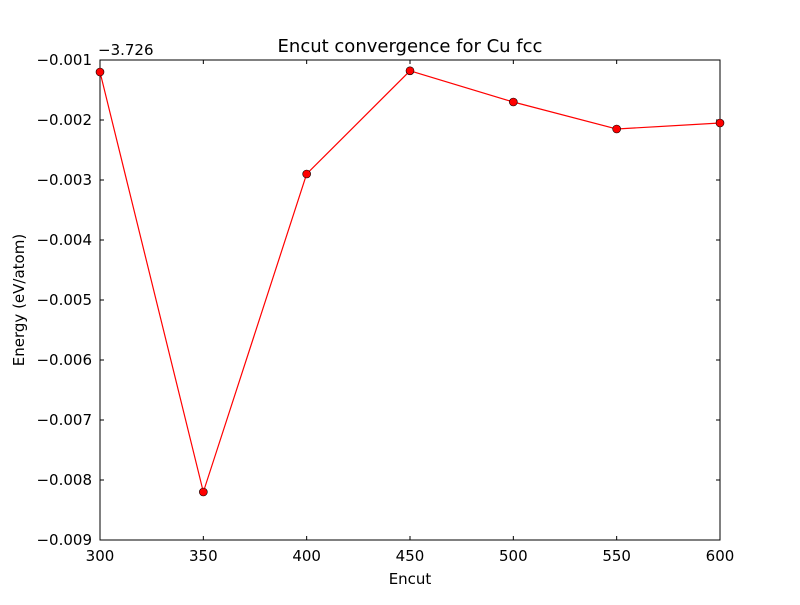 The width and height of the screenshot is (800, 605). Describe the element at coordinates (64, 540) in the screenshot. I see `y-tick-label: −0.009` at that location.